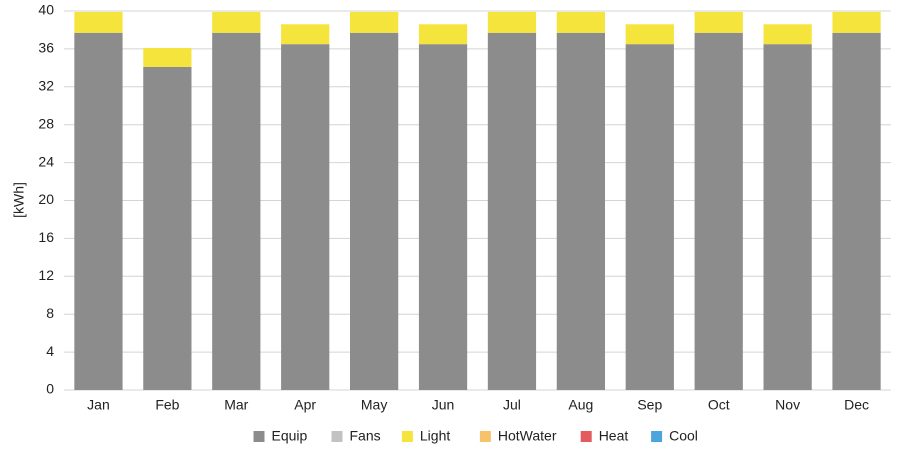  Describe the element at coordinates (683, 436) in the screenshot. I see `legend-label: Cool` at that location.